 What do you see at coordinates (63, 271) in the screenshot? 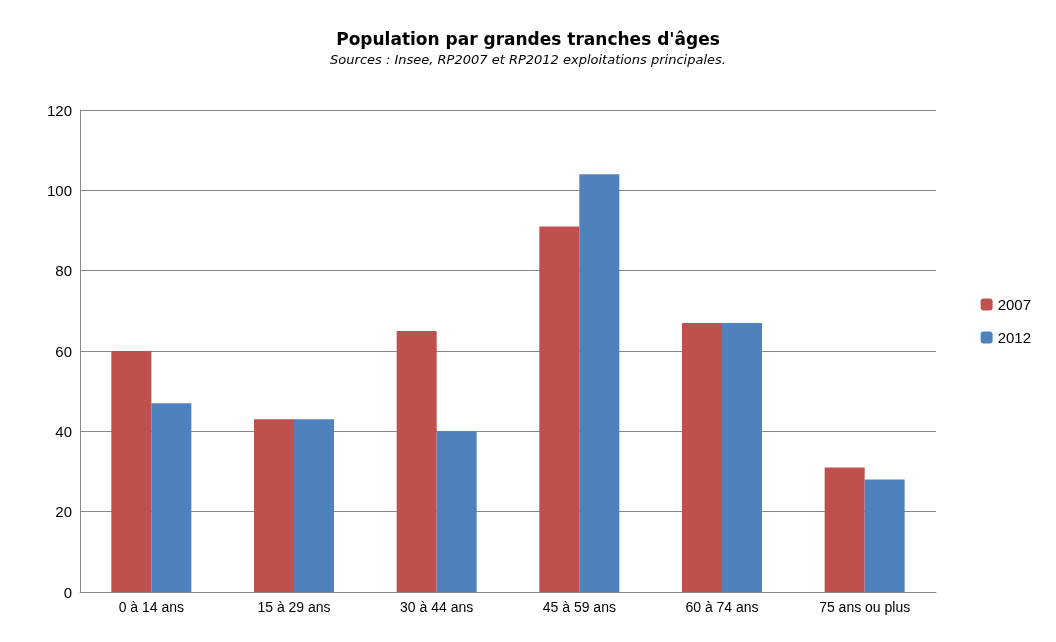
I see `y-tick-label: 80` at bounding box center [63, 271].